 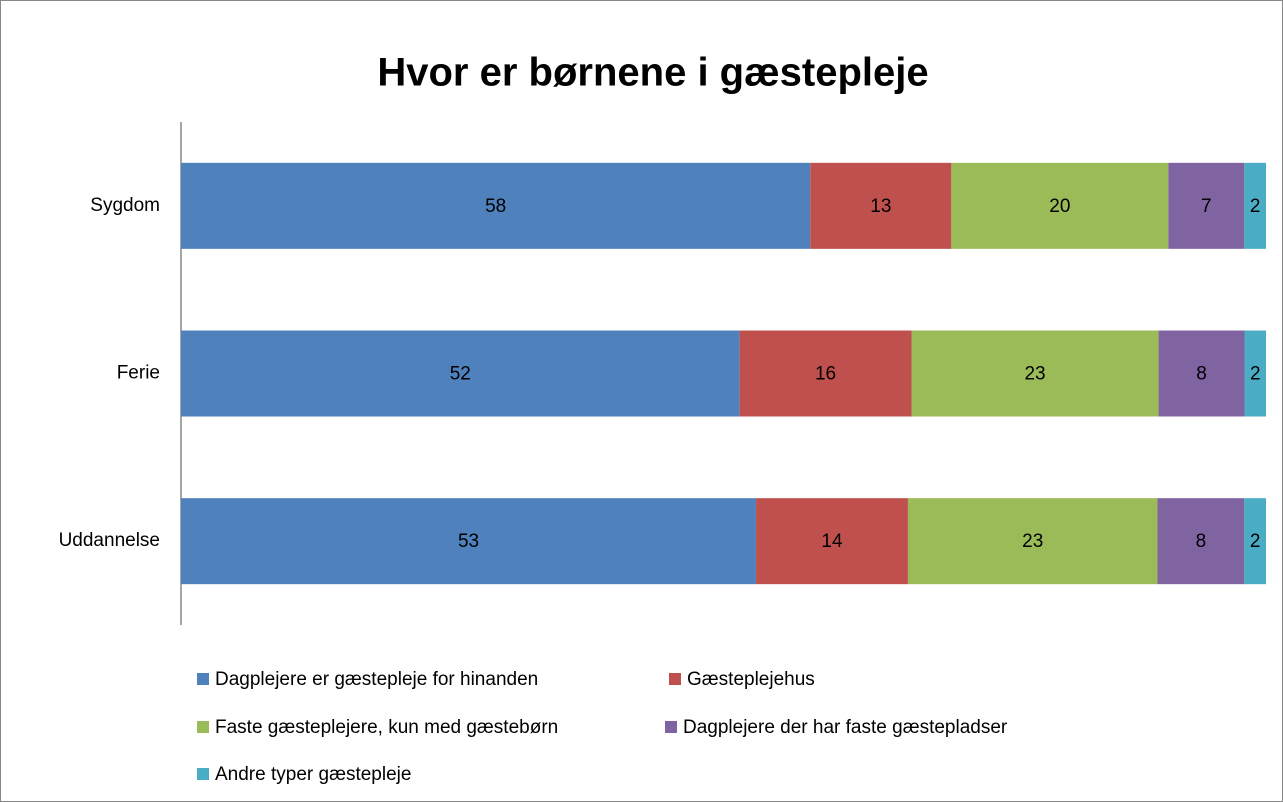 What do you see at coordinates (138, 373) in the screenshot?
I see `y-tick-label: Ferie` at bounding box center [138, 373].